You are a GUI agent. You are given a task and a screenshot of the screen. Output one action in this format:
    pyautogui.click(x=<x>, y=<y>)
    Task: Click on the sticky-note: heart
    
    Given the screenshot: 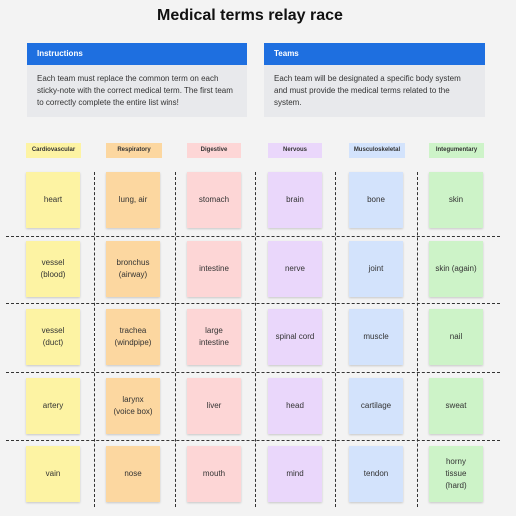 What is the action you would take?
    pyautogui.click(x=53, y=200)
    